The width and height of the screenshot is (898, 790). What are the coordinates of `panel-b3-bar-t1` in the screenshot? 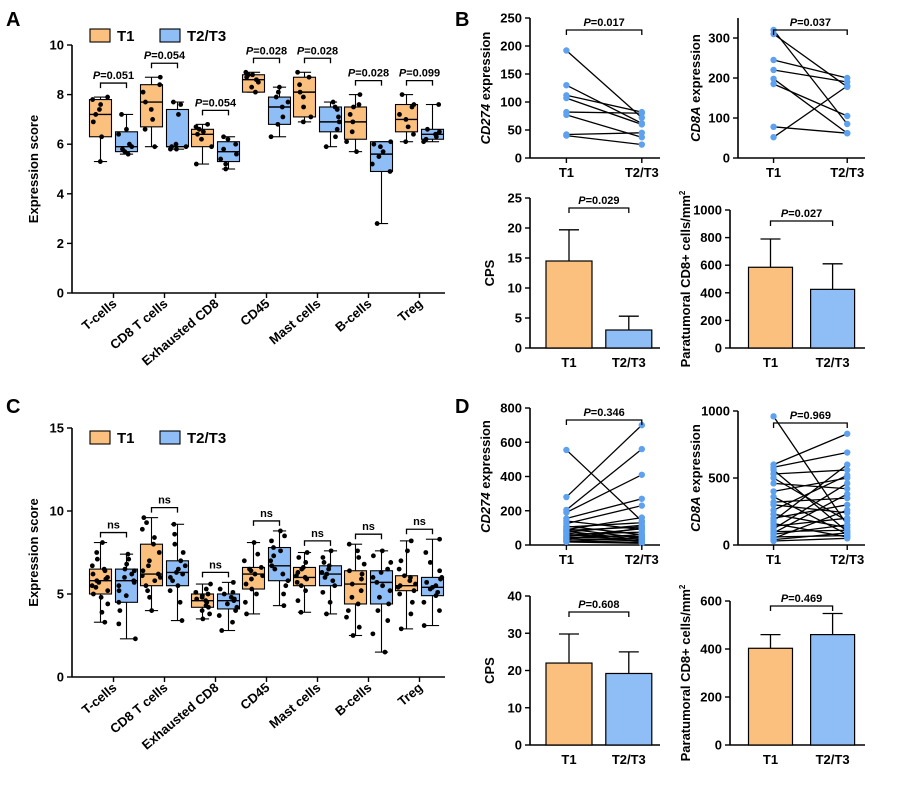 It's located at (569, 304).